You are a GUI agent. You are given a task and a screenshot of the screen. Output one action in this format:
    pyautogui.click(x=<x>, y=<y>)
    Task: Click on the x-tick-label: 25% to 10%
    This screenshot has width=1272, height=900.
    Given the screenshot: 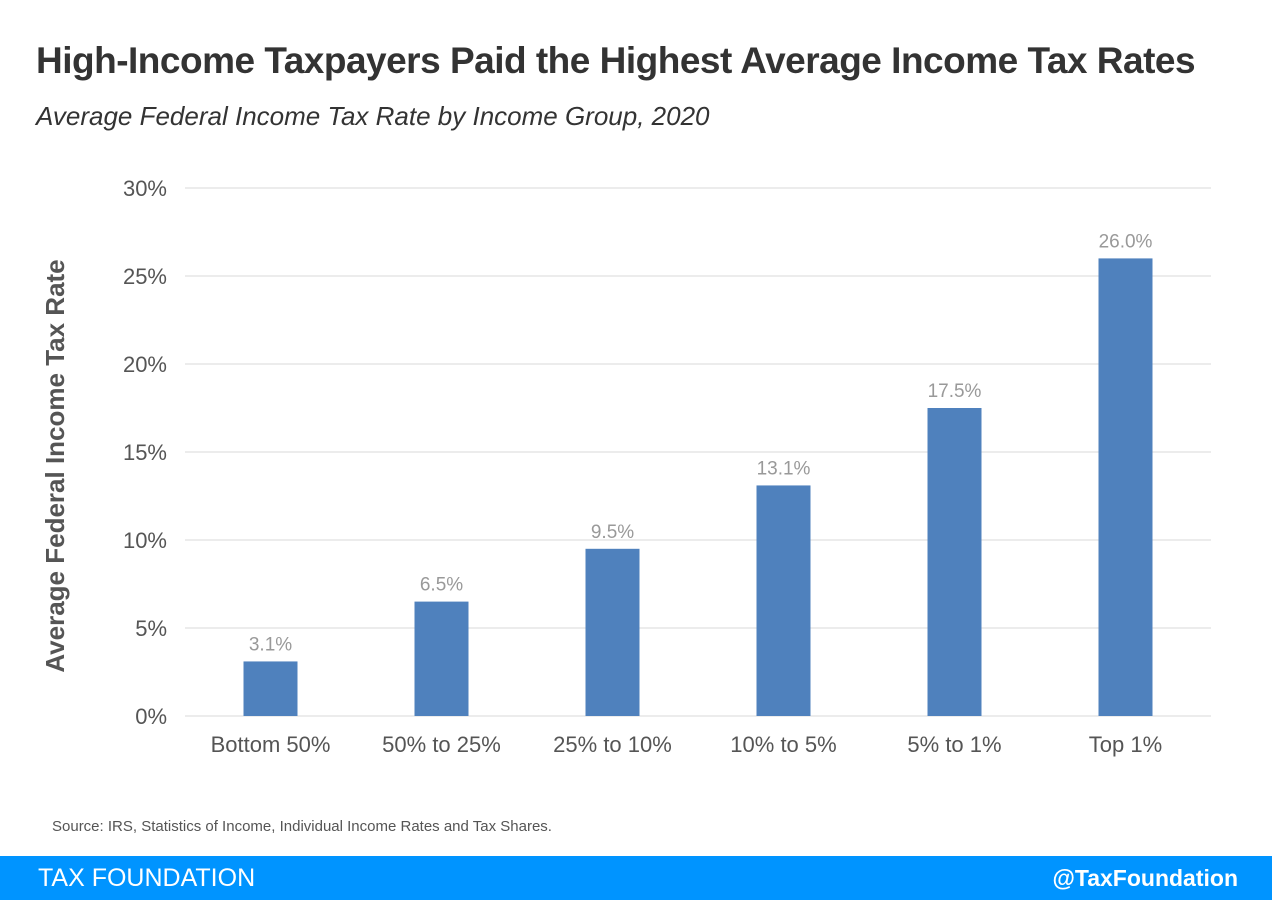 What is the action you would take?
    pyautogui.click(x=612, y=744)
    